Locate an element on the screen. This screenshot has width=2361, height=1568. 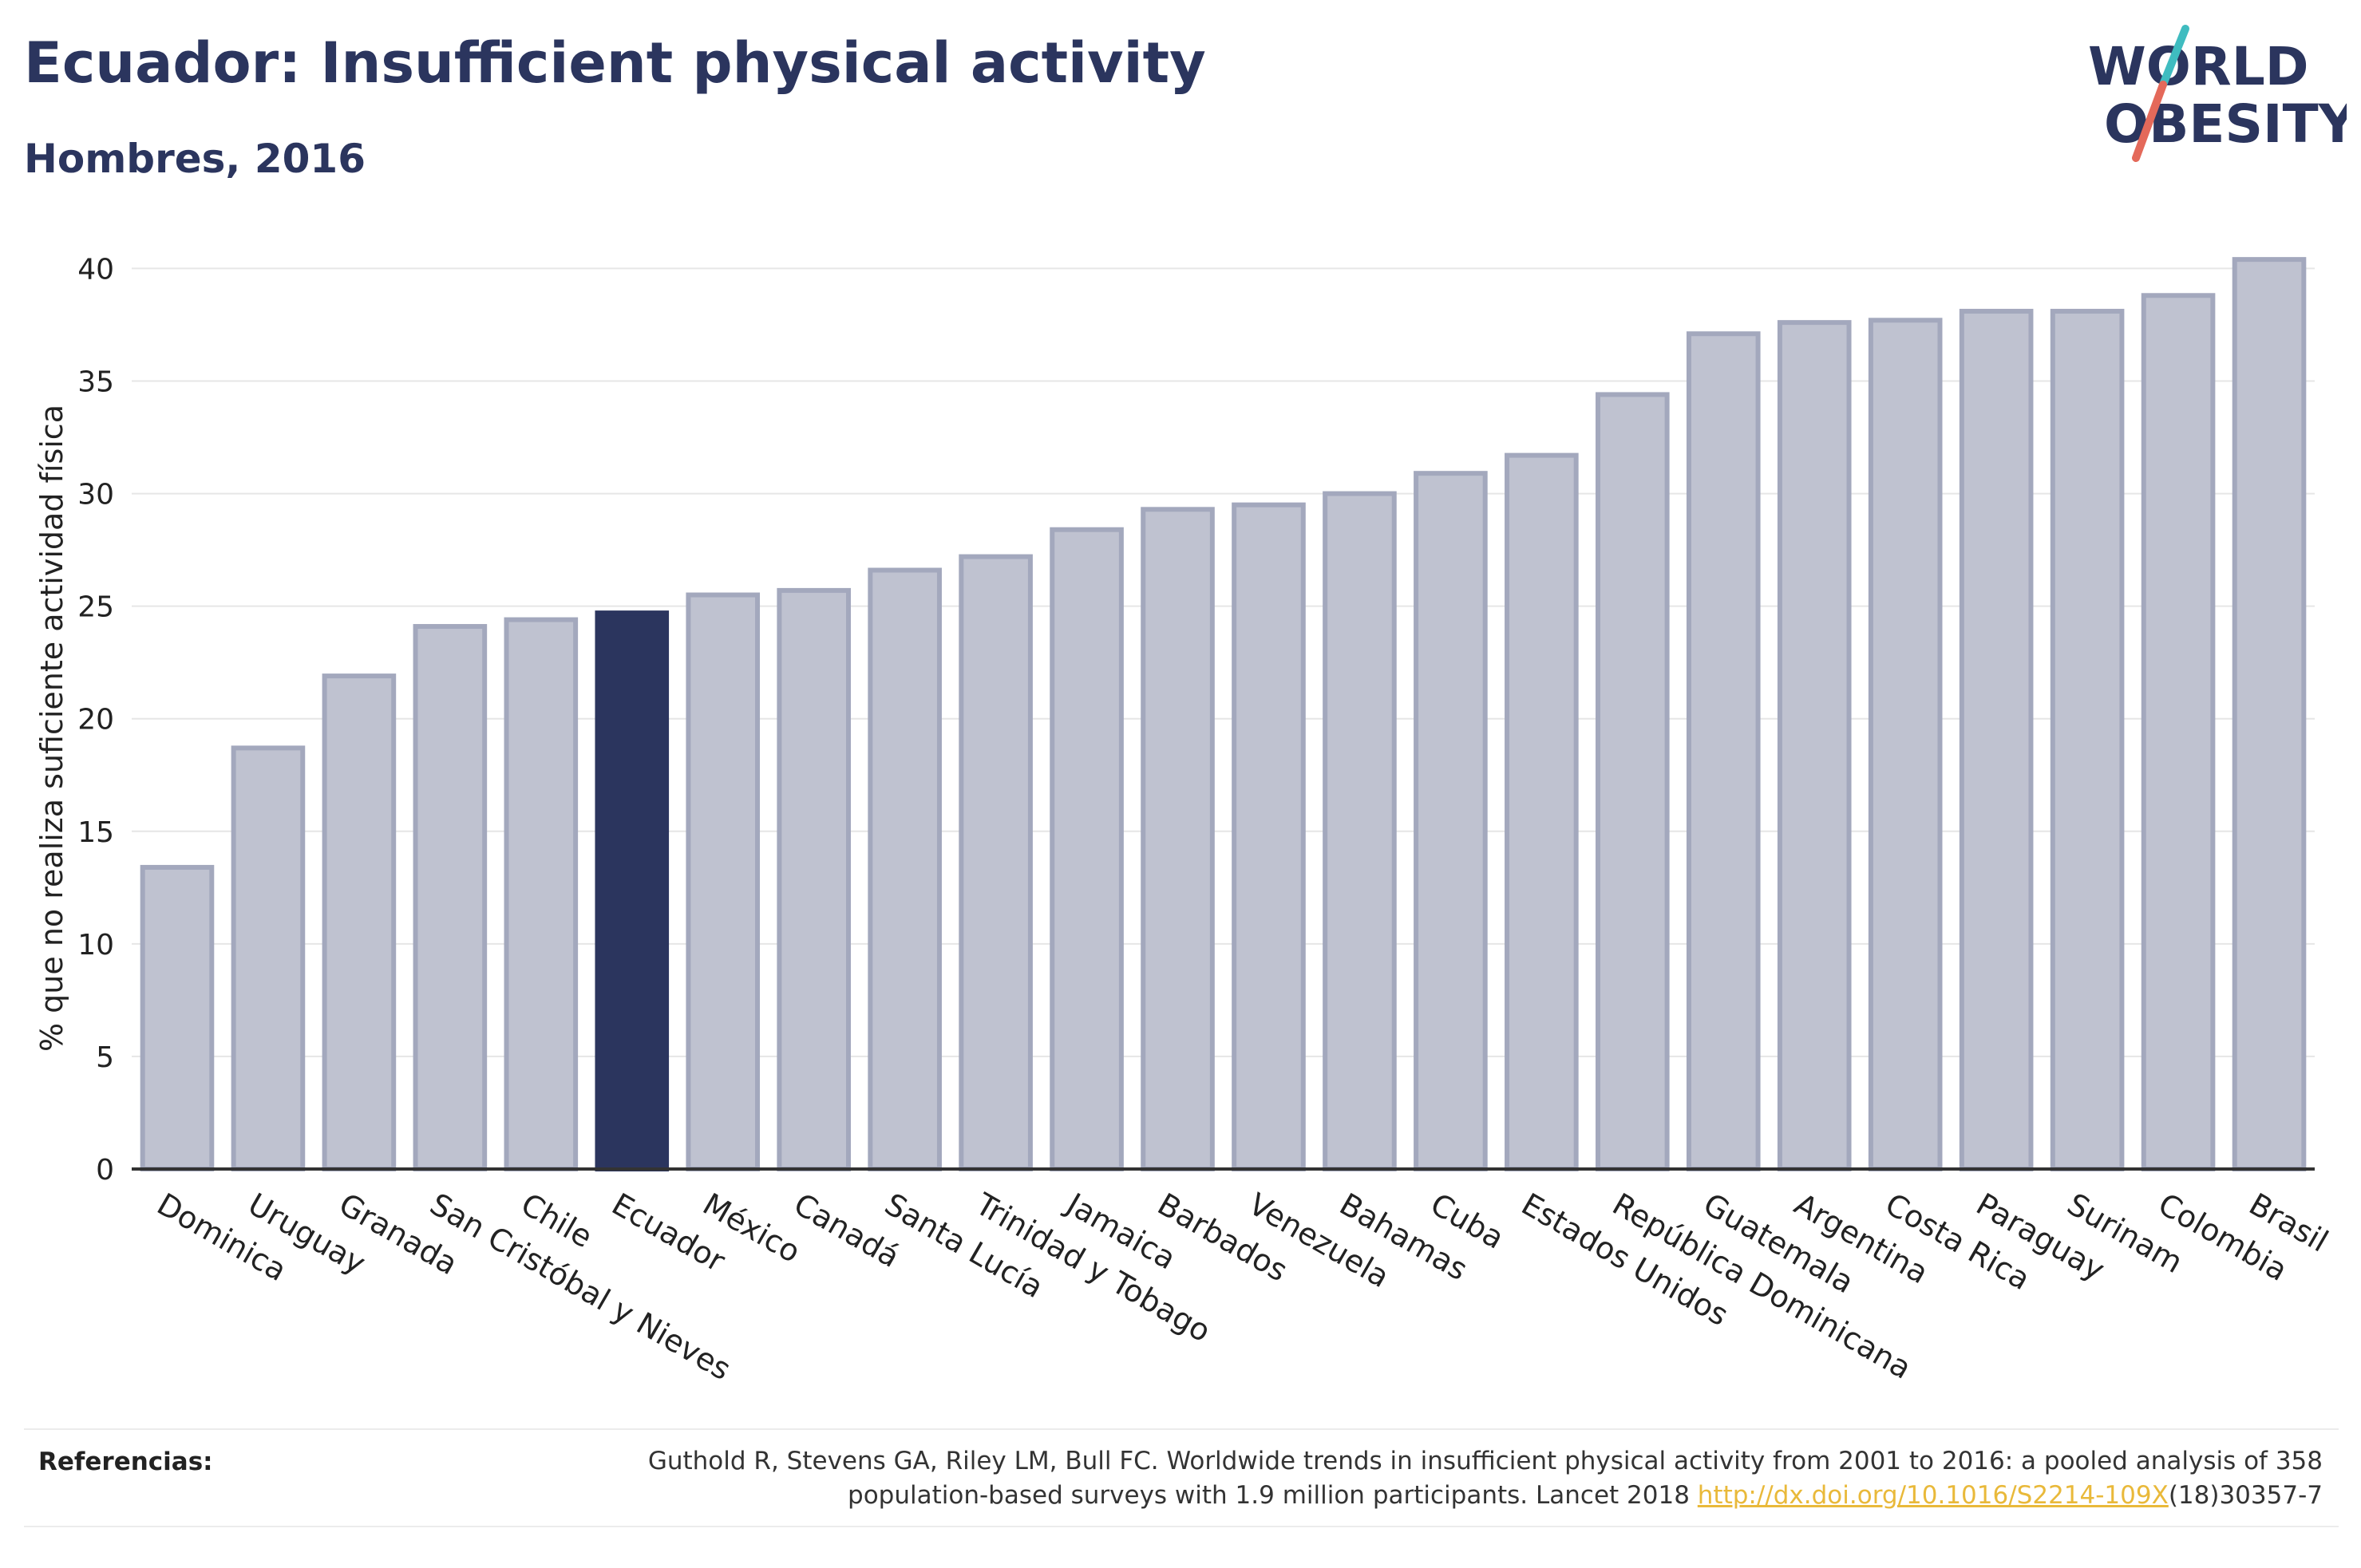
world-obesity-logo: WORLD OBESITY is located at coordinates (2217, 93).